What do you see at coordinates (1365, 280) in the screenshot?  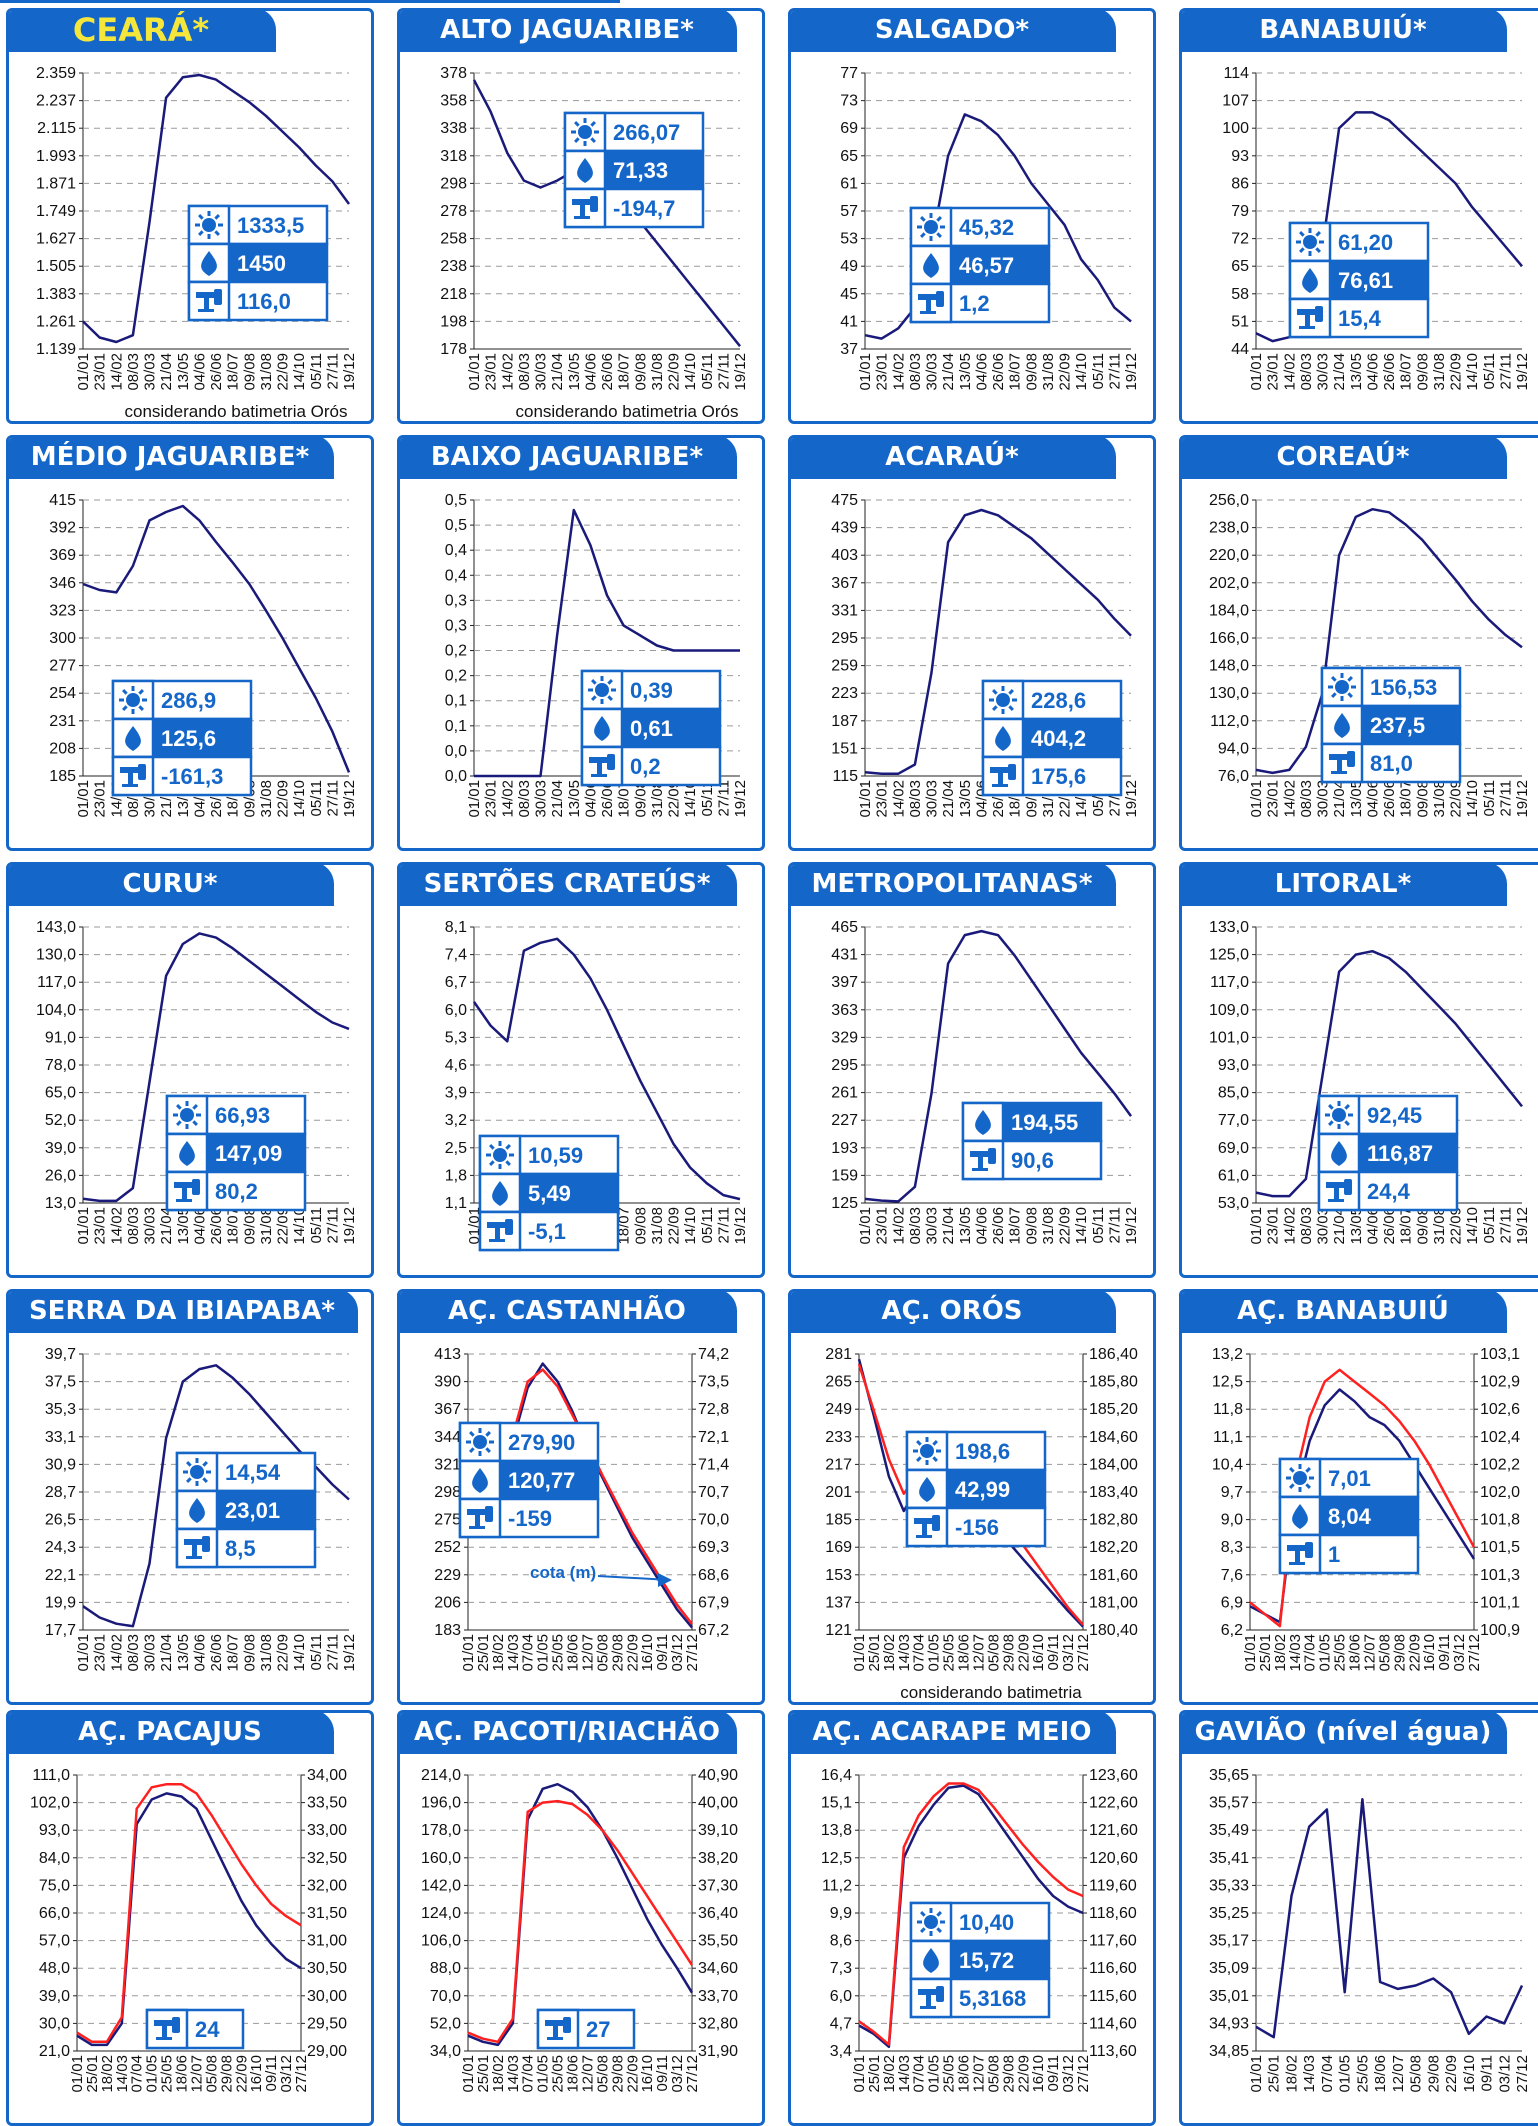 I see `drop-value: 76,61` at bounding box center [1365, 280].